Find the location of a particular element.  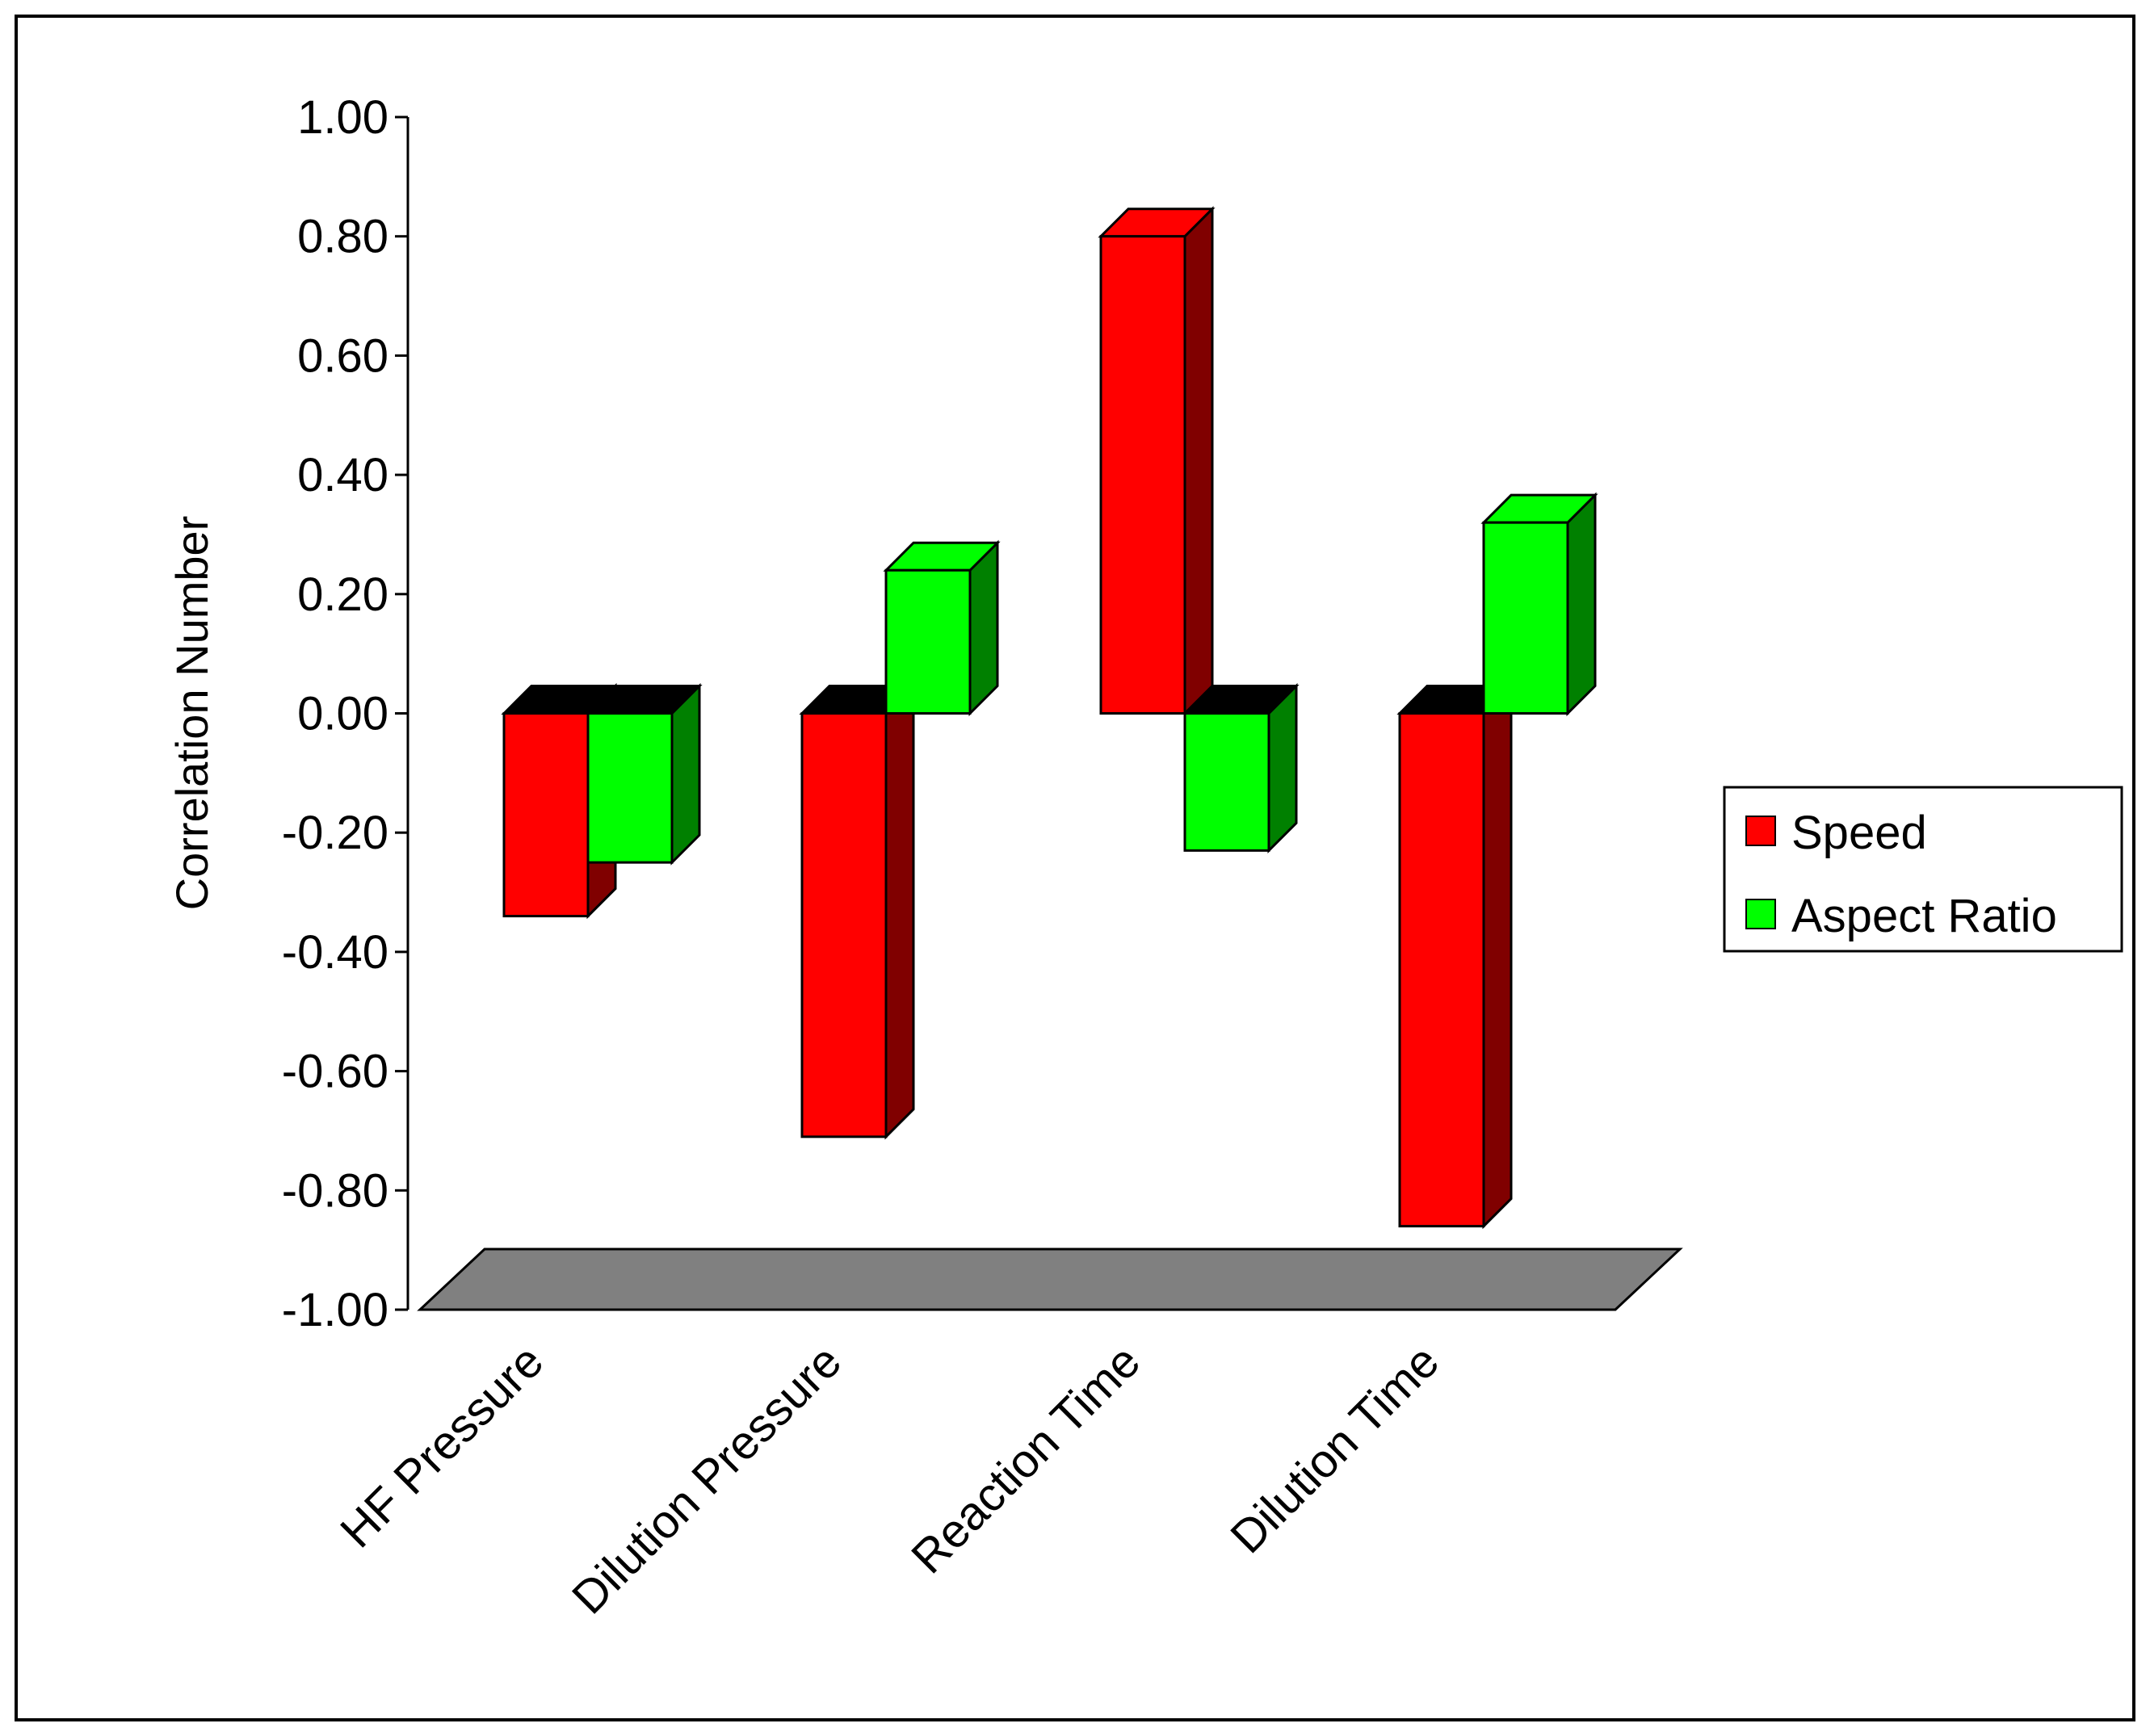

y-tick-label: 1.00 is located at coordinates (342, 118).